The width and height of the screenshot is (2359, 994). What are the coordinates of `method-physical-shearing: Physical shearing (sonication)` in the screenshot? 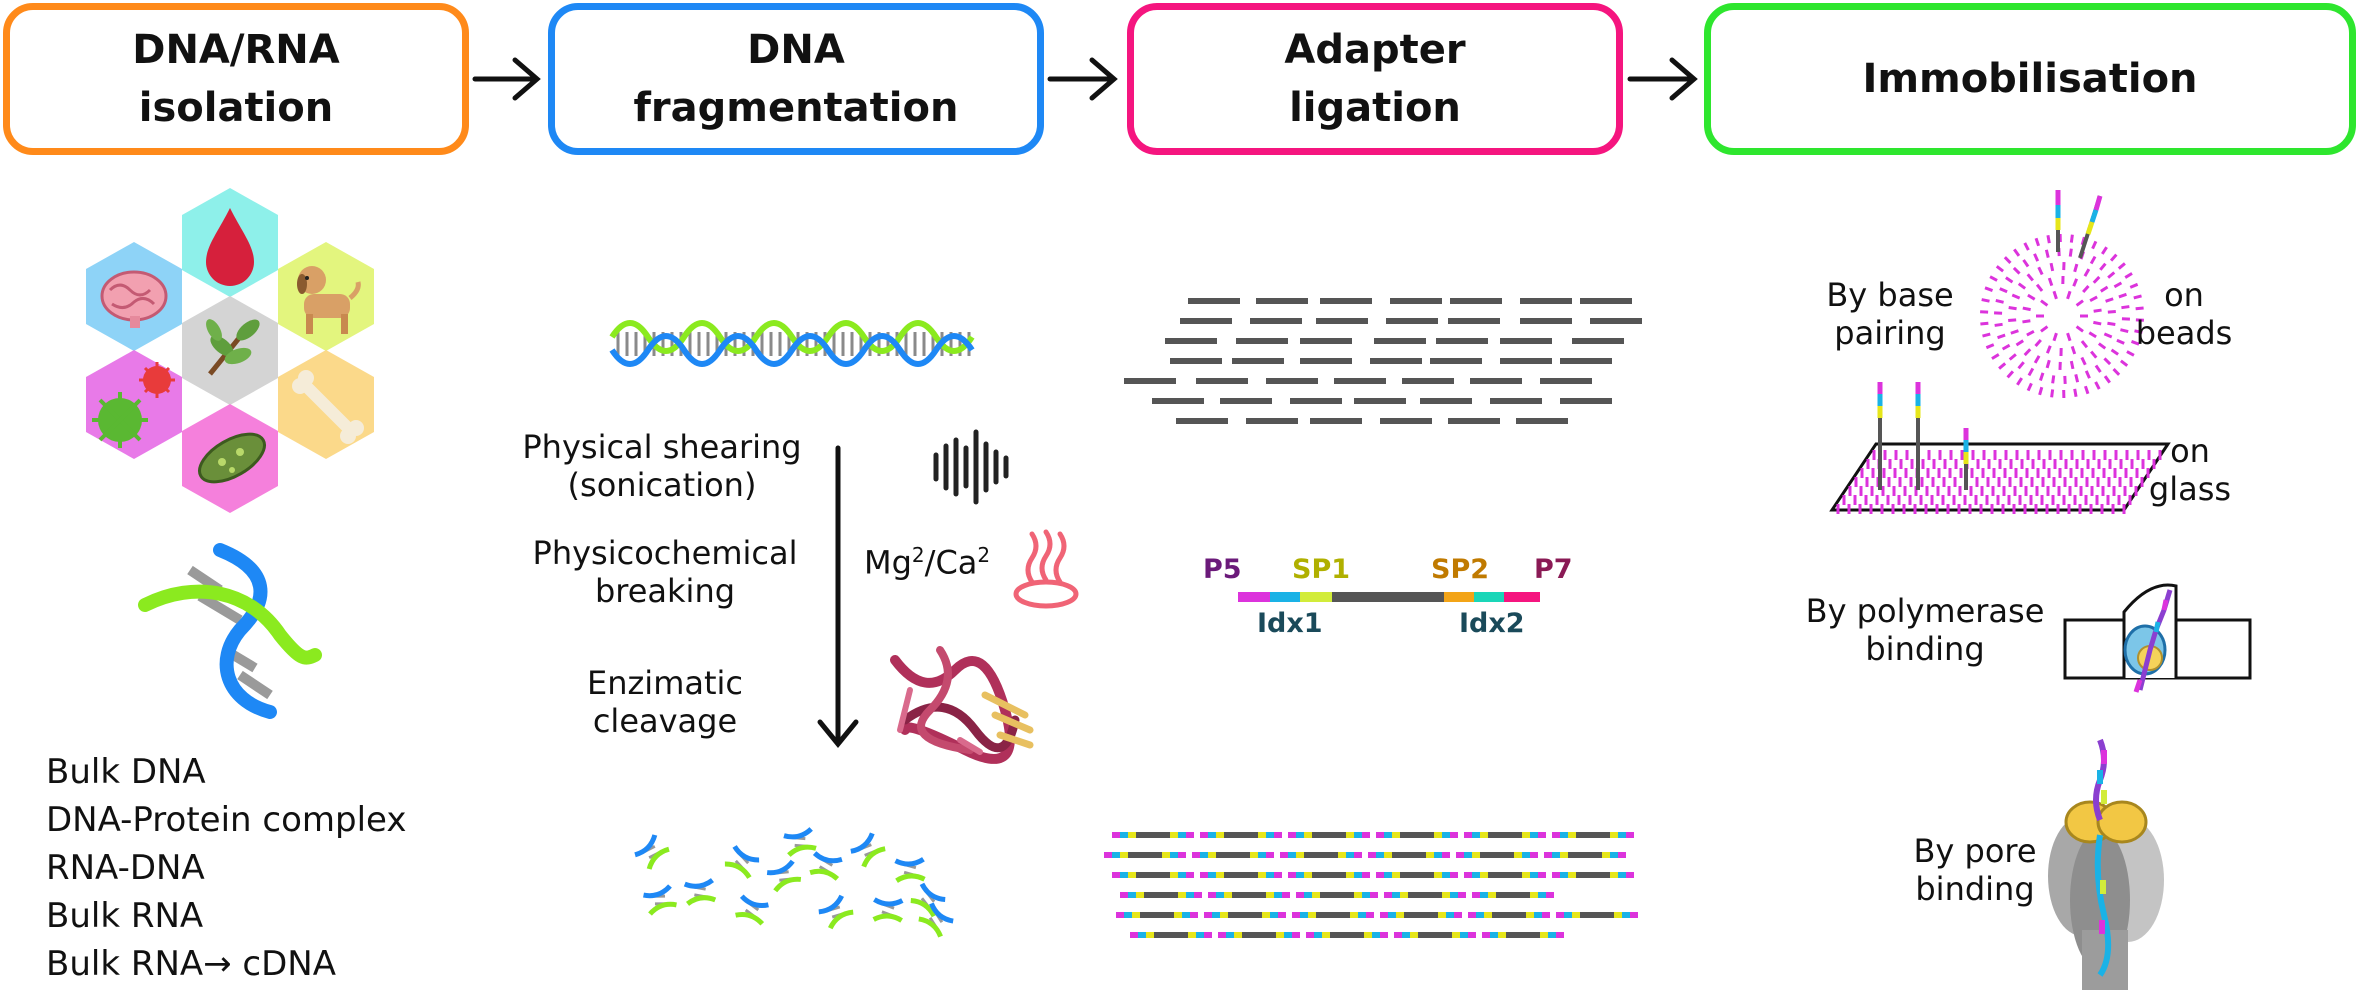 It's located at (662, 466).